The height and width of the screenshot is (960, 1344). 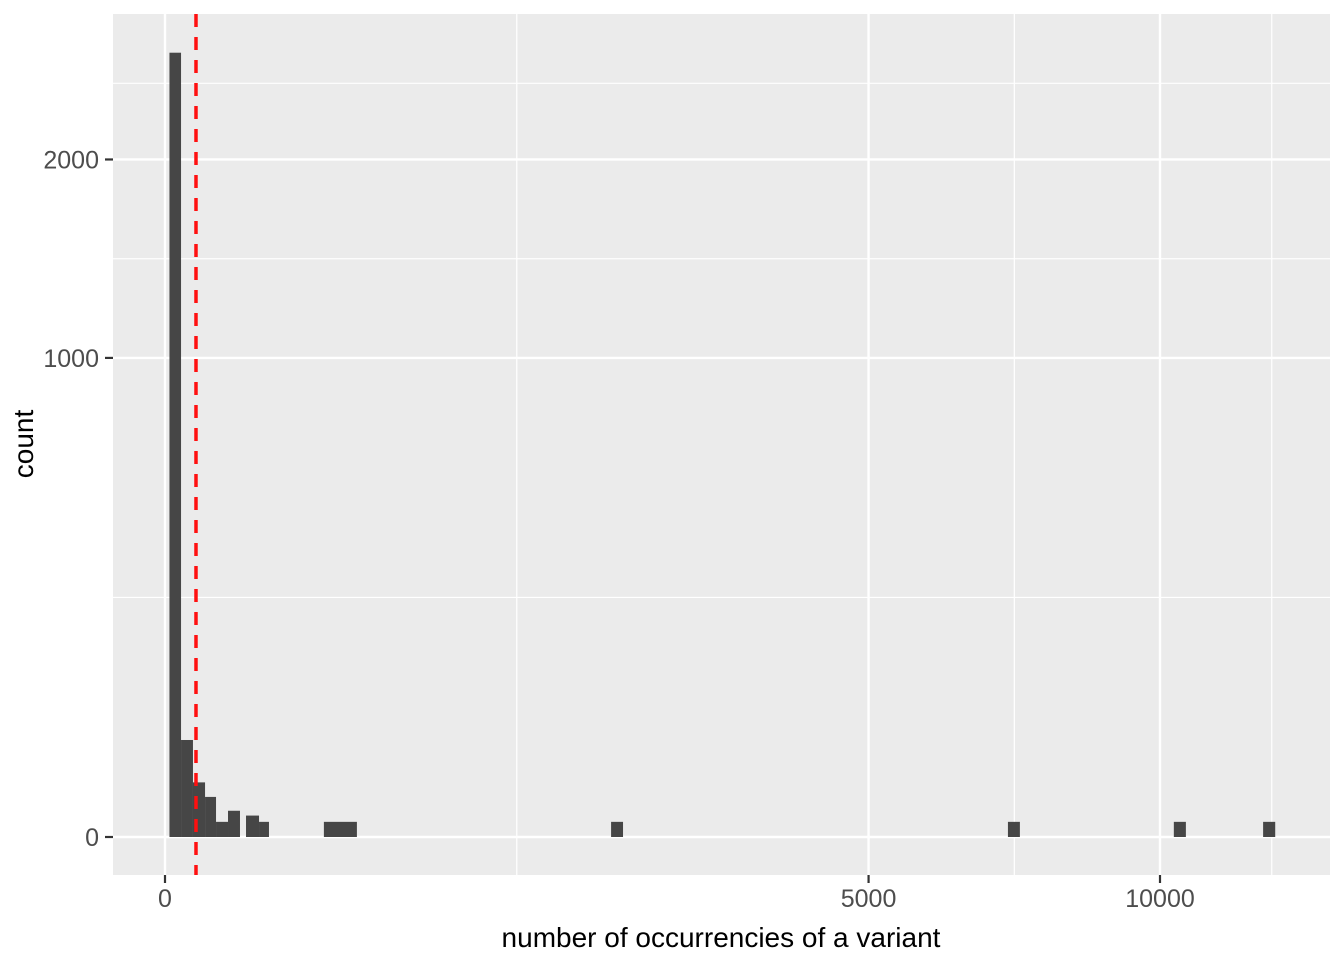 I want to click on y-tick-label: 1000, so click(x=71, y=359).